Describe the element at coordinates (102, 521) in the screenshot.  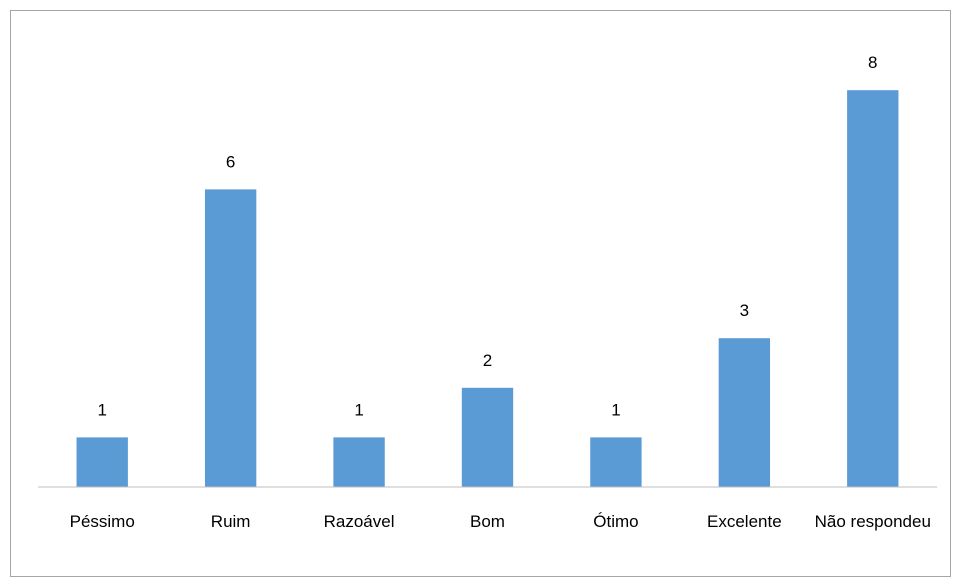
I see `x-tick-label: Péssimo` at that location.